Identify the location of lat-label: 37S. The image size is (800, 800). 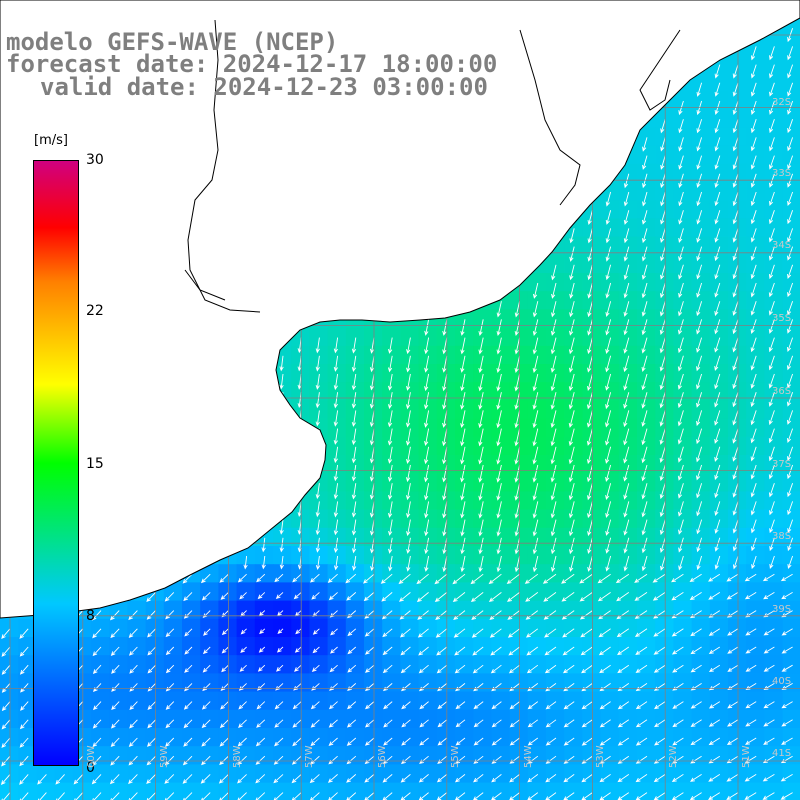
(782, 464).